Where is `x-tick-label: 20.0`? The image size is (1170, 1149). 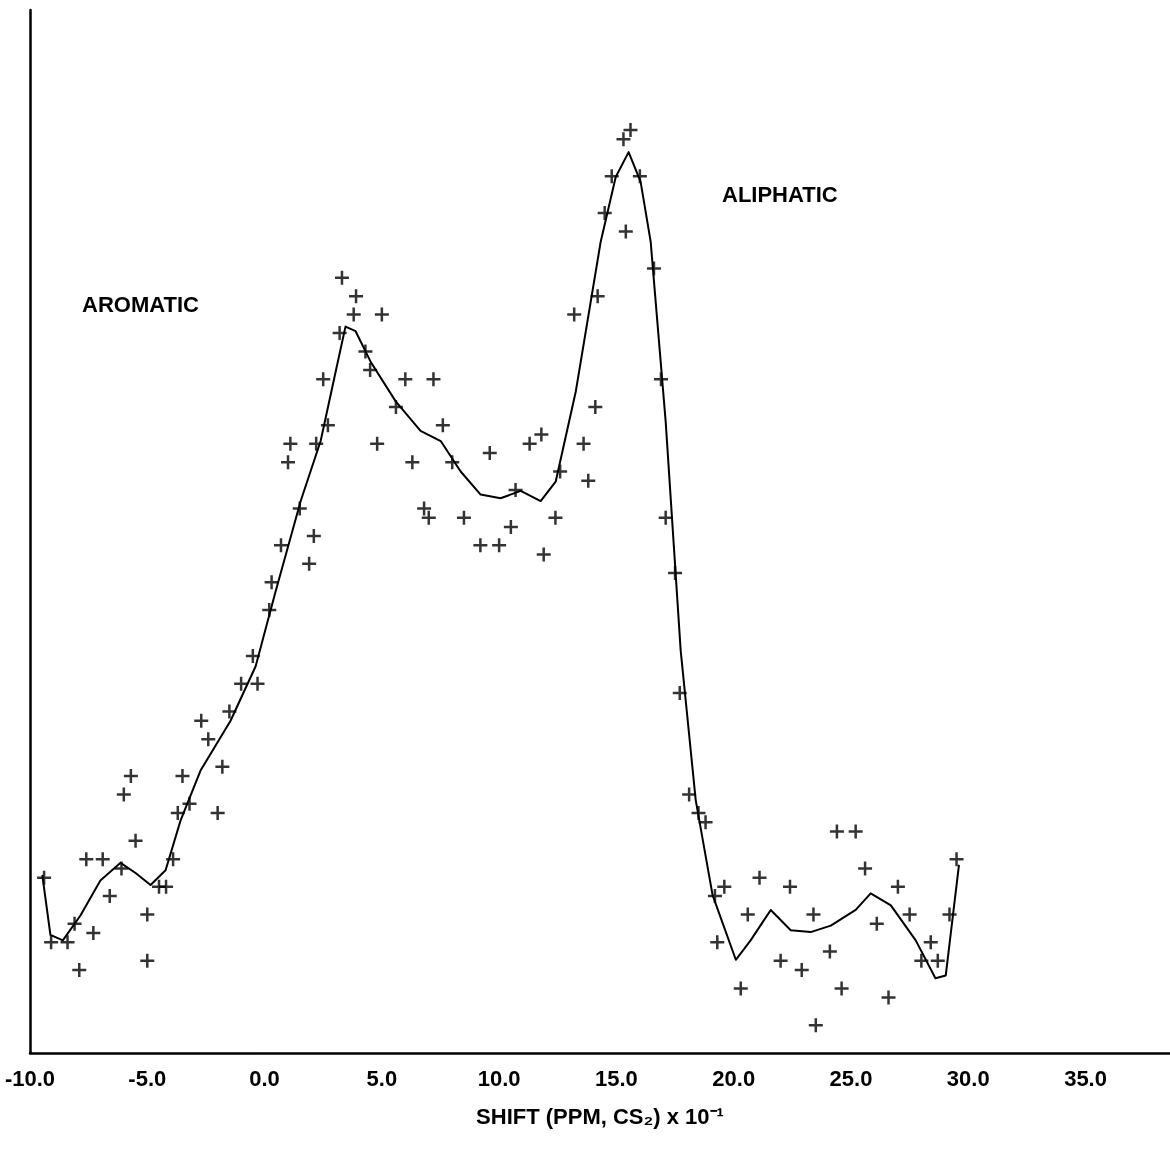
x-tick-label: 20.0 is located at coordinates (734, 1078).